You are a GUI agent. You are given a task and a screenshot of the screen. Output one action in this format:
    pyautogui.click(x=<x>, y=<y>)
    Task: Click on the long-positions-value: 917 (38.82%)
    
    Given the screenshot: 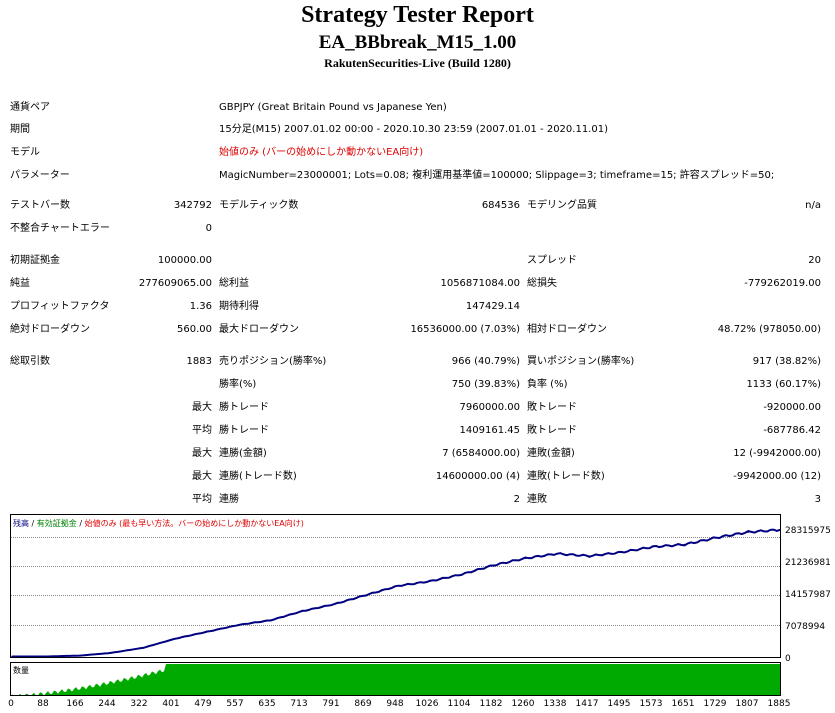 What is the action you would take?
    pyautogui.click(x=786, y=361)
    